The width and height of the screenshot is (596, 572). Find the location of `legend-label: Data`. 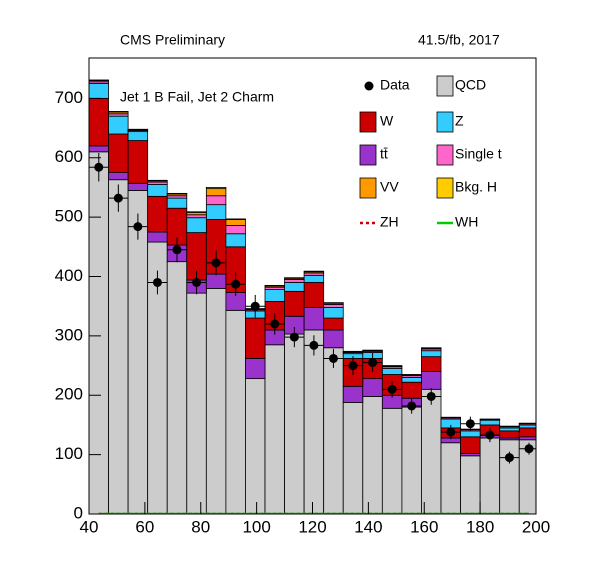

legend-label: Data is located at coordinates (395, 85).